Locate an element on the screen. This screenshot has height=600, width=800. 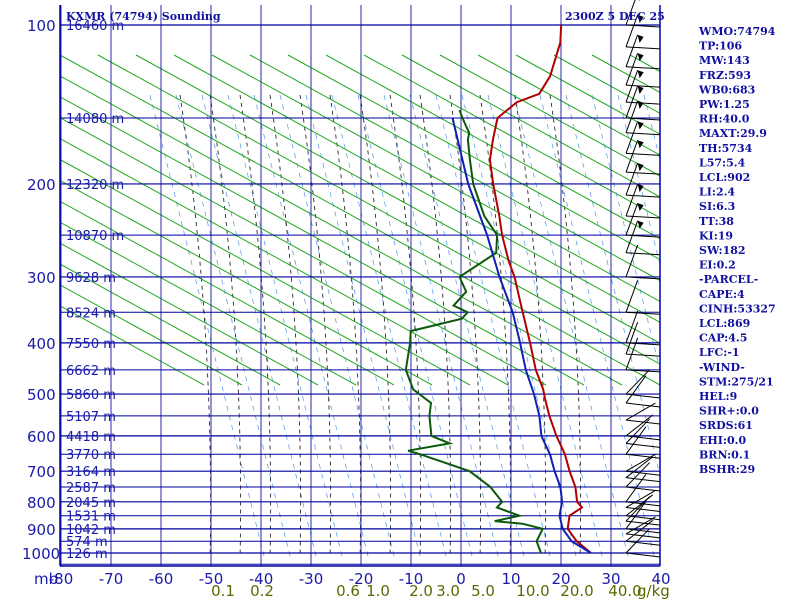
pressure-tick-labels: 100 200 300 400 500 600 700 800 900 1000 is located at coordinates (41, 290).